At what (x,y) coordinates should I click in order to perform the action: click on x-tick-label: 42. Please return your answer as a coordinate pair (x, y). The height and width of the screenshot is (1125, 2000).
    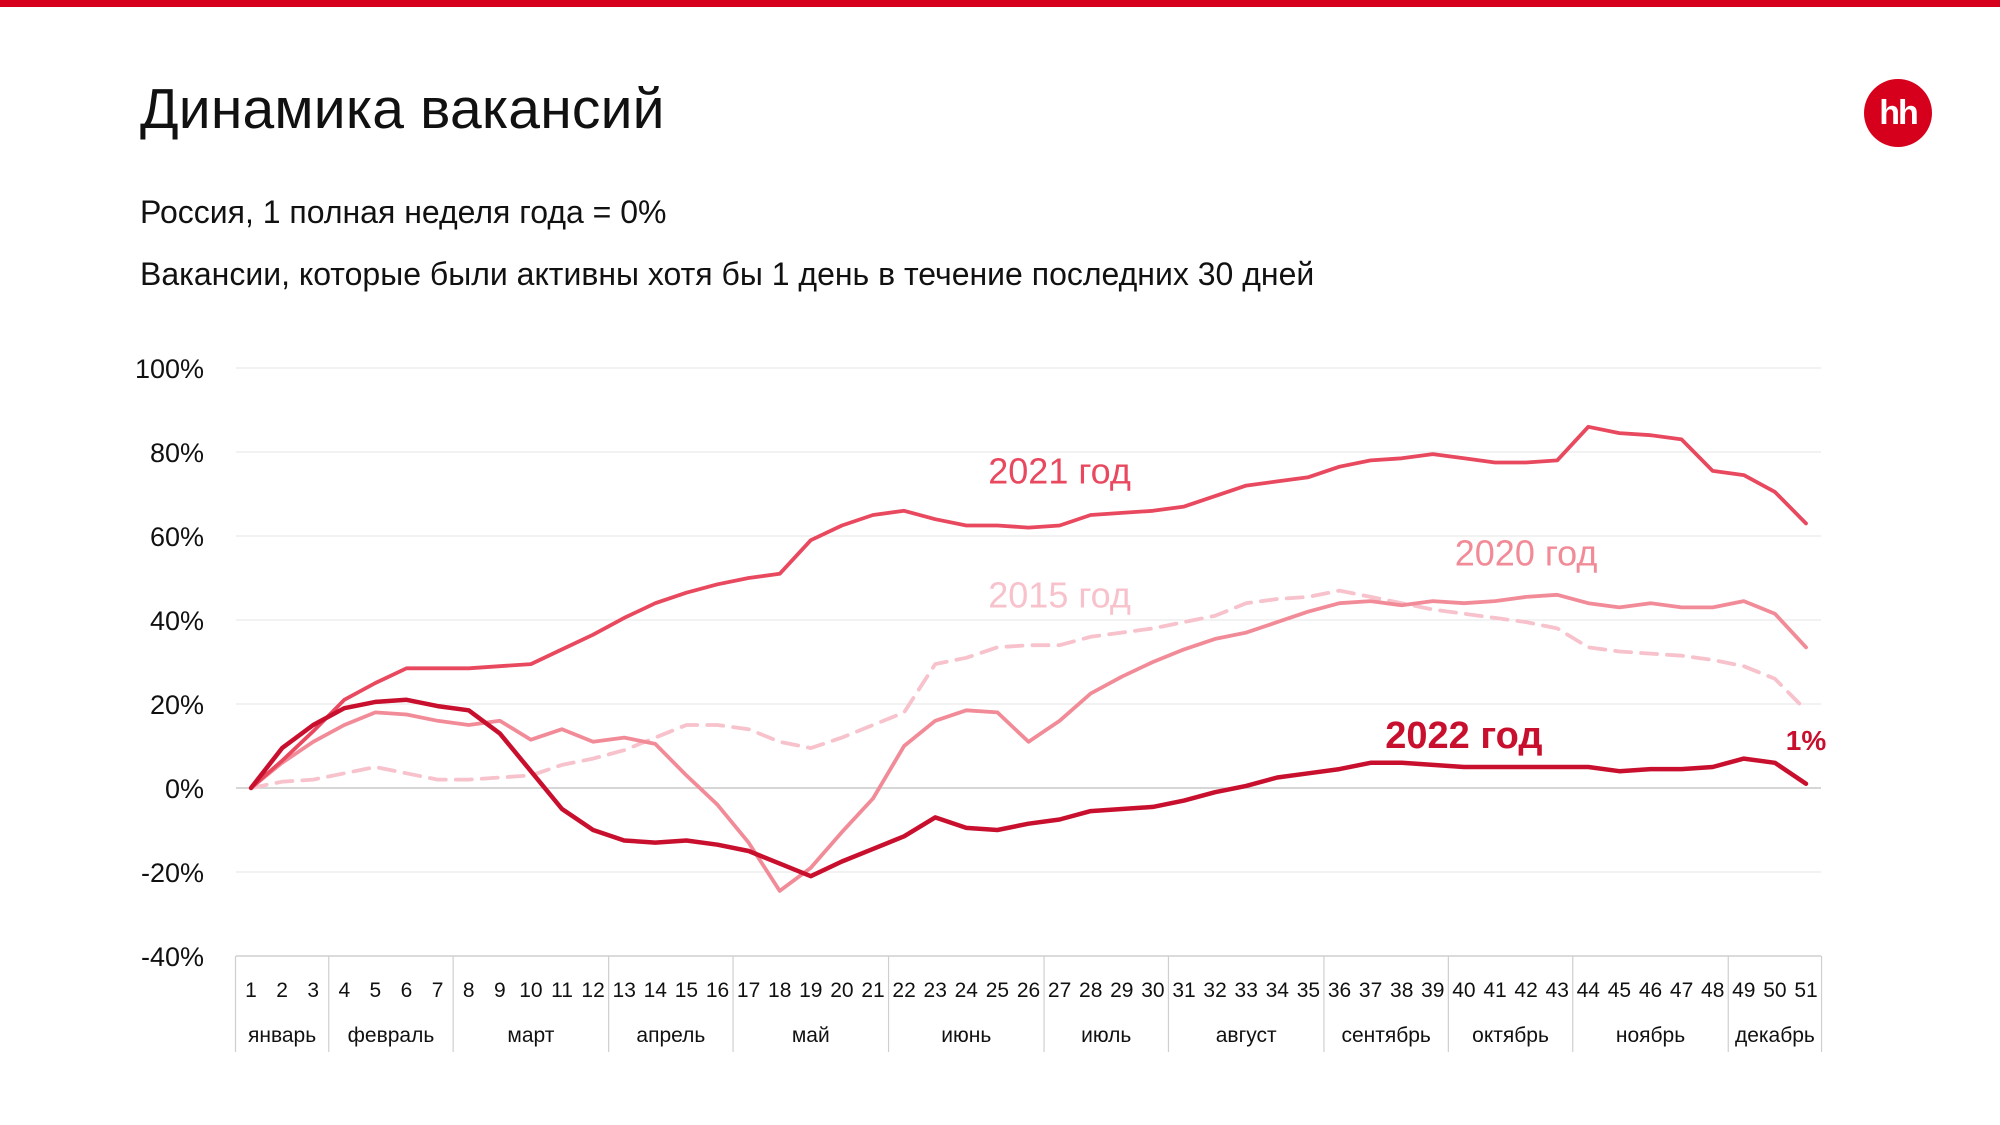
    Looking at the image, I should click on (1525, 990).